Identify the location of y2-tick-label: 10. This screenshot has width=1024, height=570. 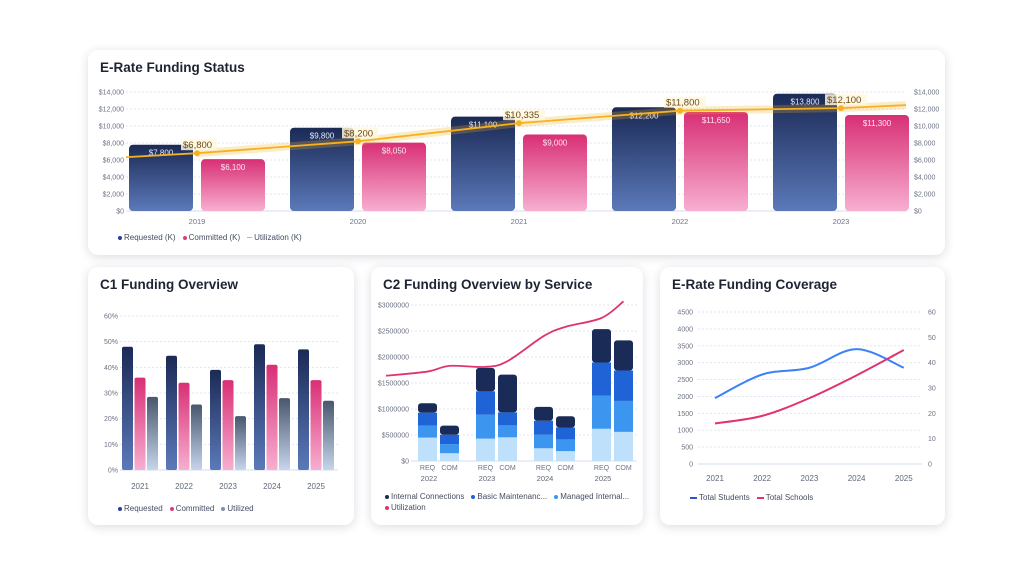
(932, 439).